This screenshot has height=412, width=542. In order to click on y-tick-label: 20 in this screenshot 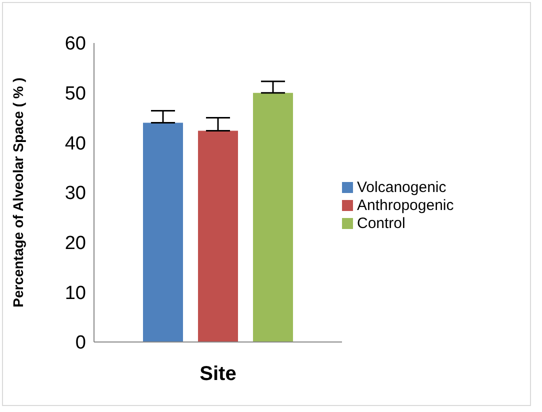, I will do `click(75, 243)`.